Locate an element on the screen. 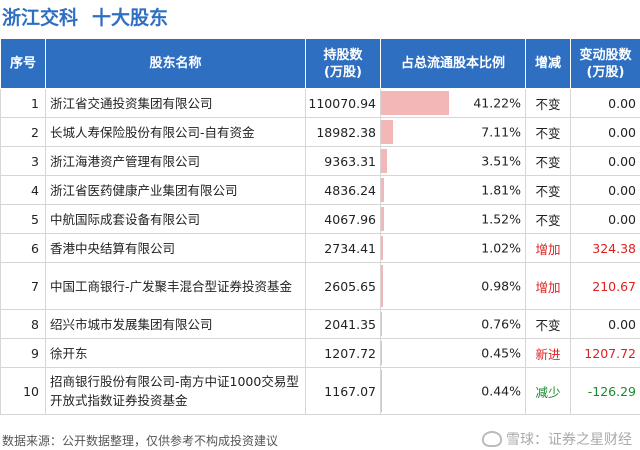 Image resolution: width=640 pixels, height=450 pixels. section-name: 十大股东 is located at coordinates (130, 18).